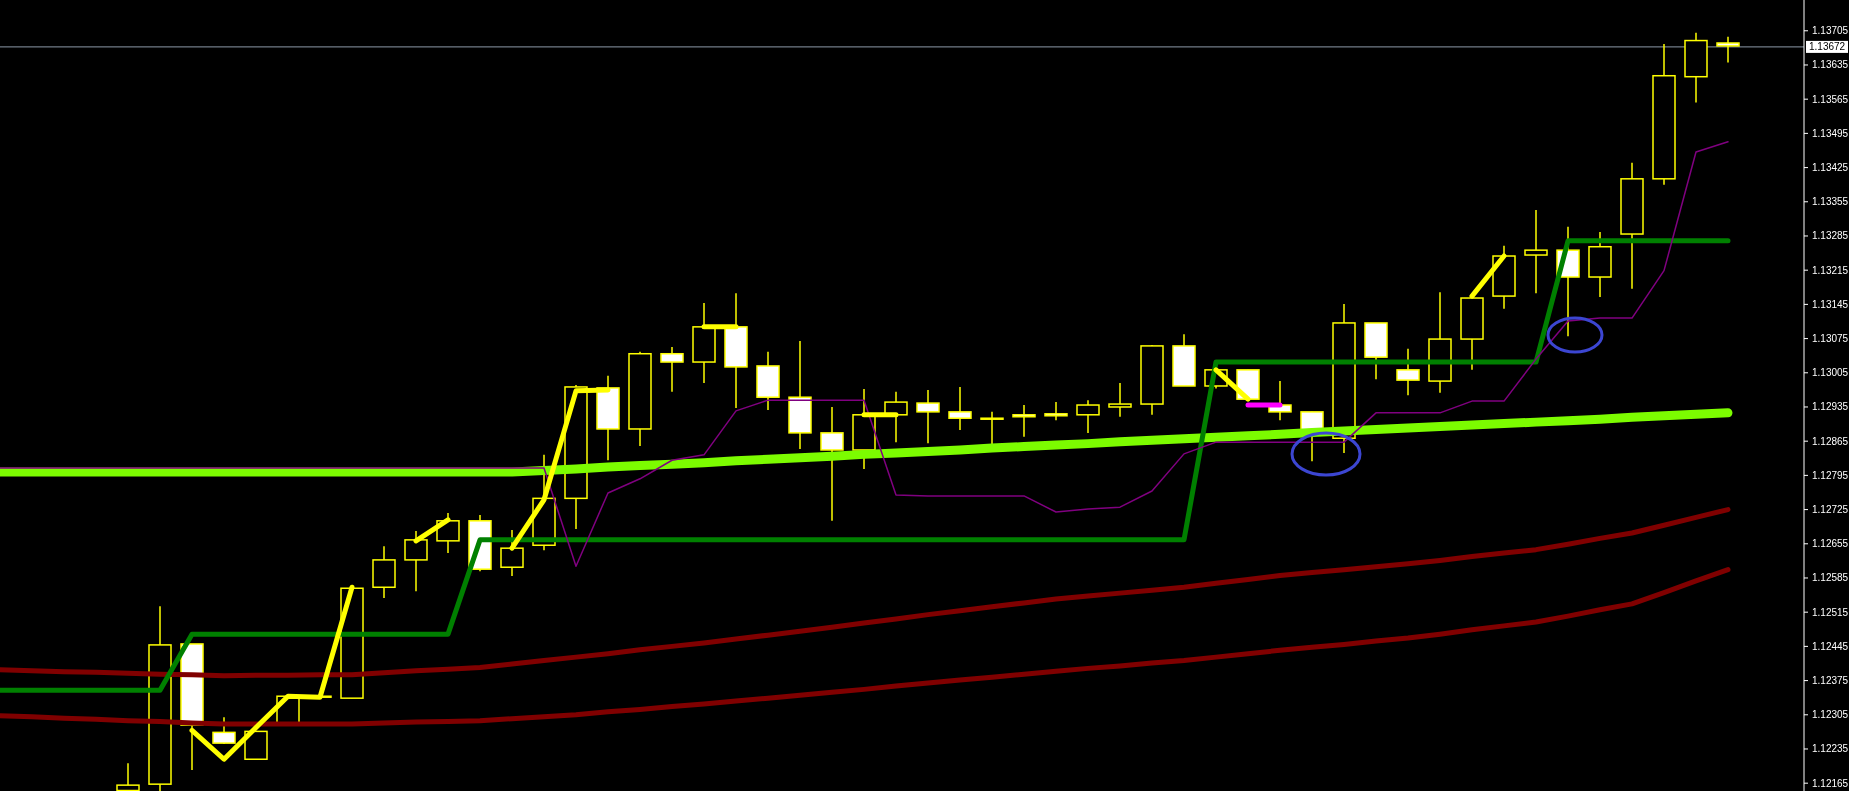  I want to click on y-tick-label: 1.12375, so click(1830, 681).